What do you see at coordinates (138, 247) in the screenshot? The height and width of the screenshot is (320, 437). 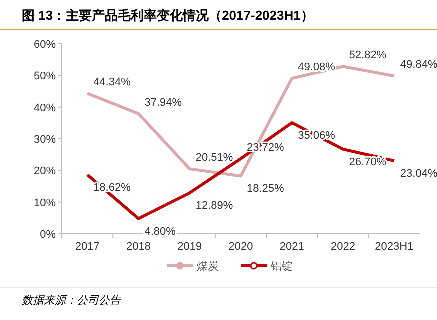 I see `x-tick-label: 2018` at bounding box center [138, 247].